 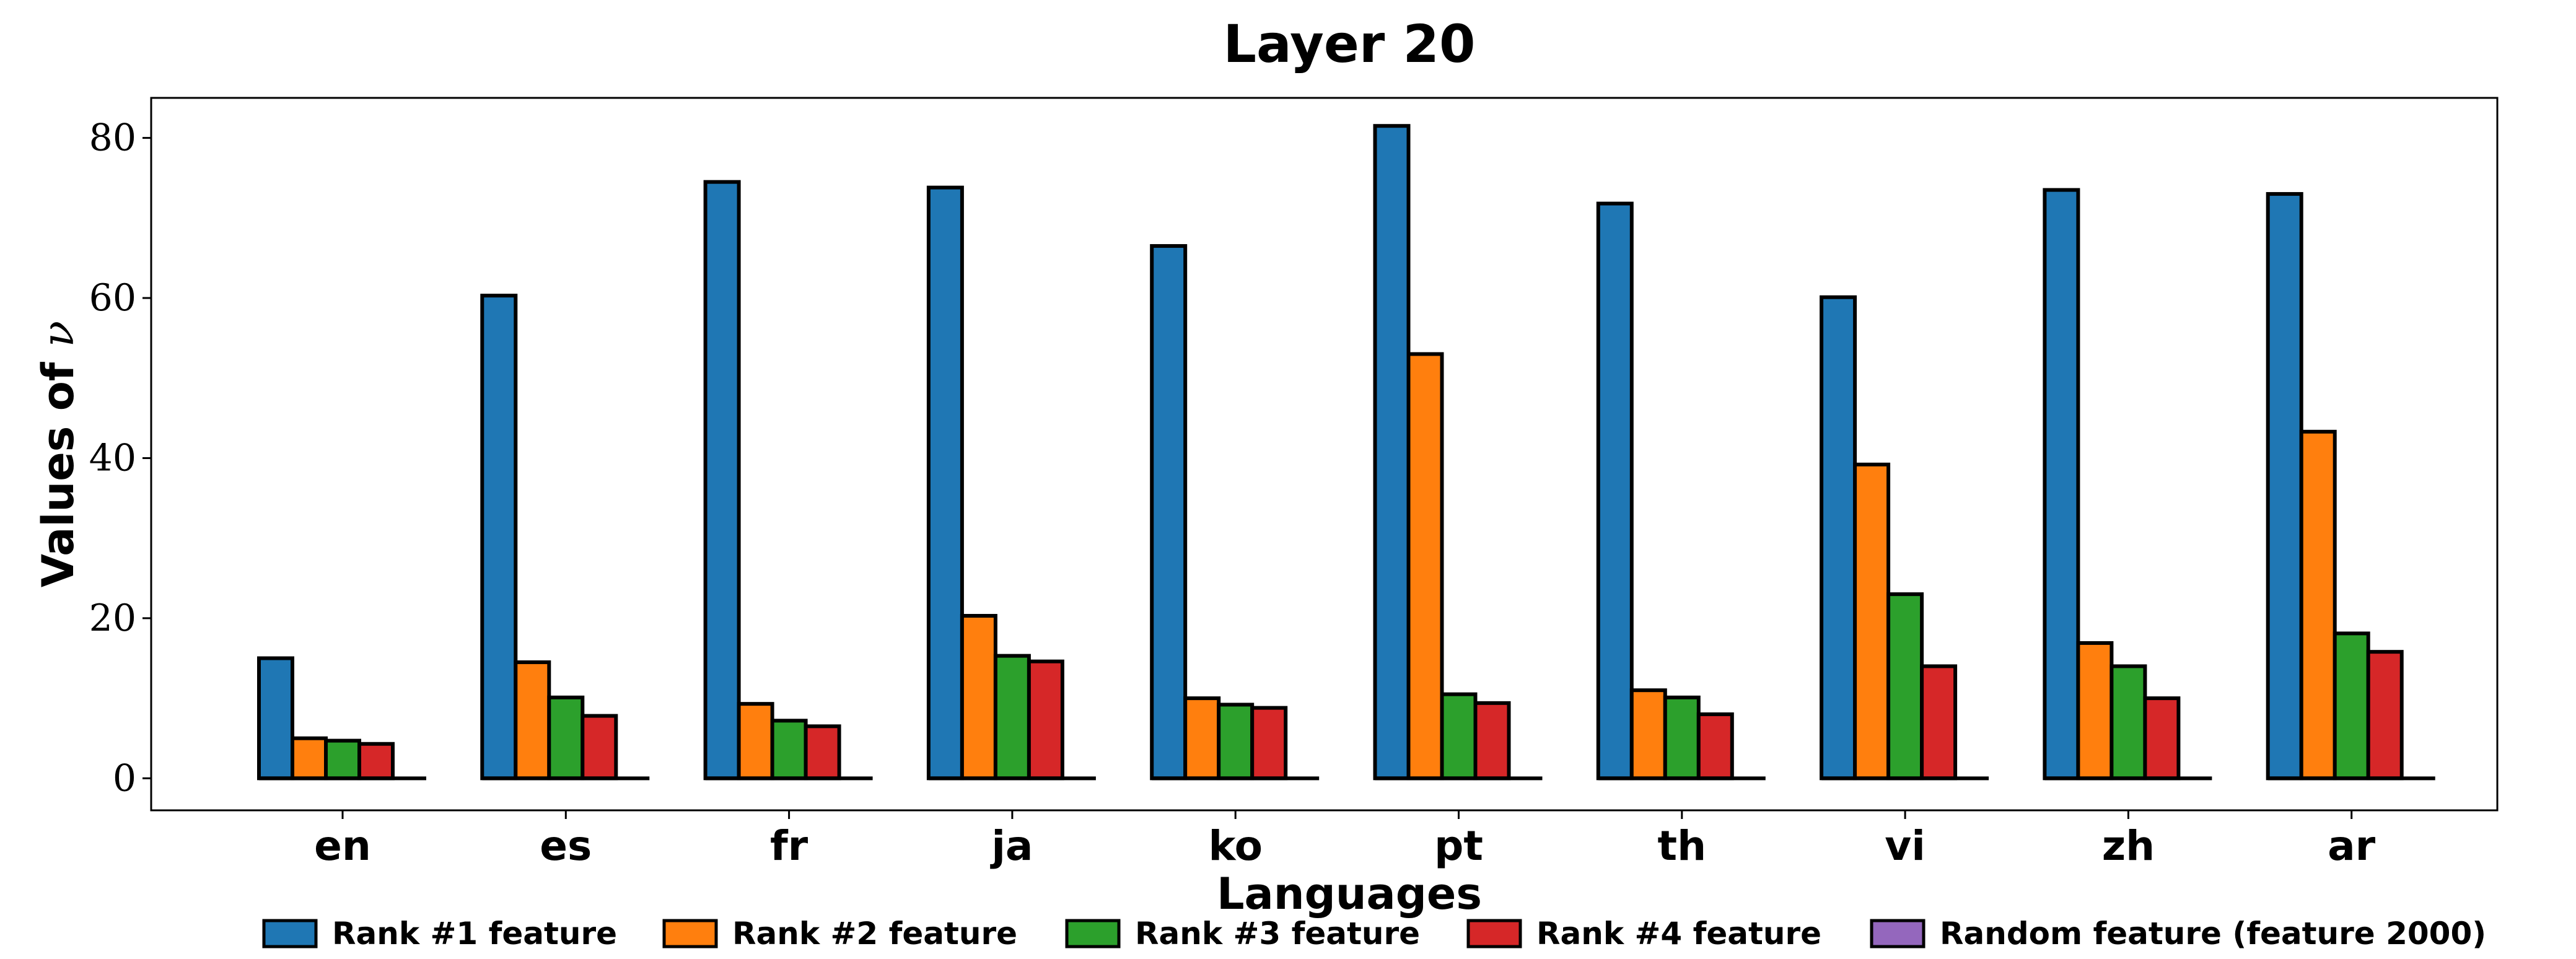 I want to click on x-tick-label-ko: ko, so click(x=1235, y=846).